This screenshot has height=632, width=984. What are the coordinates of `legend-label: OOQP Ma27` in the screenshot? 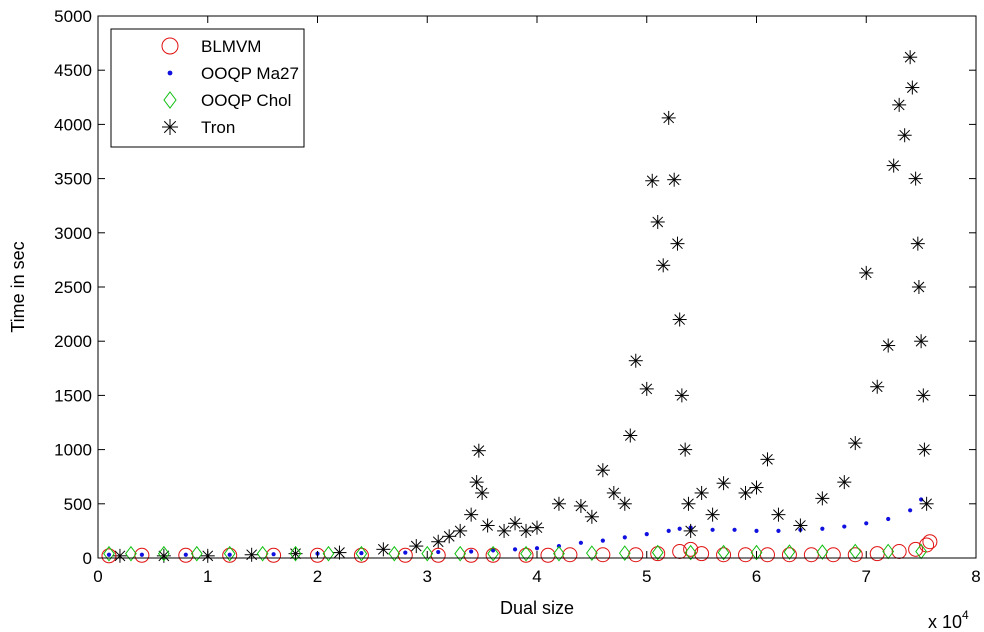 It's located at (250, 73).